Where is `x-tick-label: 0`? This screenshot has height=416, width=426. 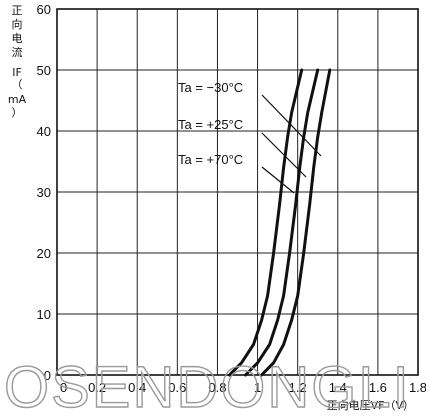
x-tick-label: 0 is located at coordinates (63, 387).